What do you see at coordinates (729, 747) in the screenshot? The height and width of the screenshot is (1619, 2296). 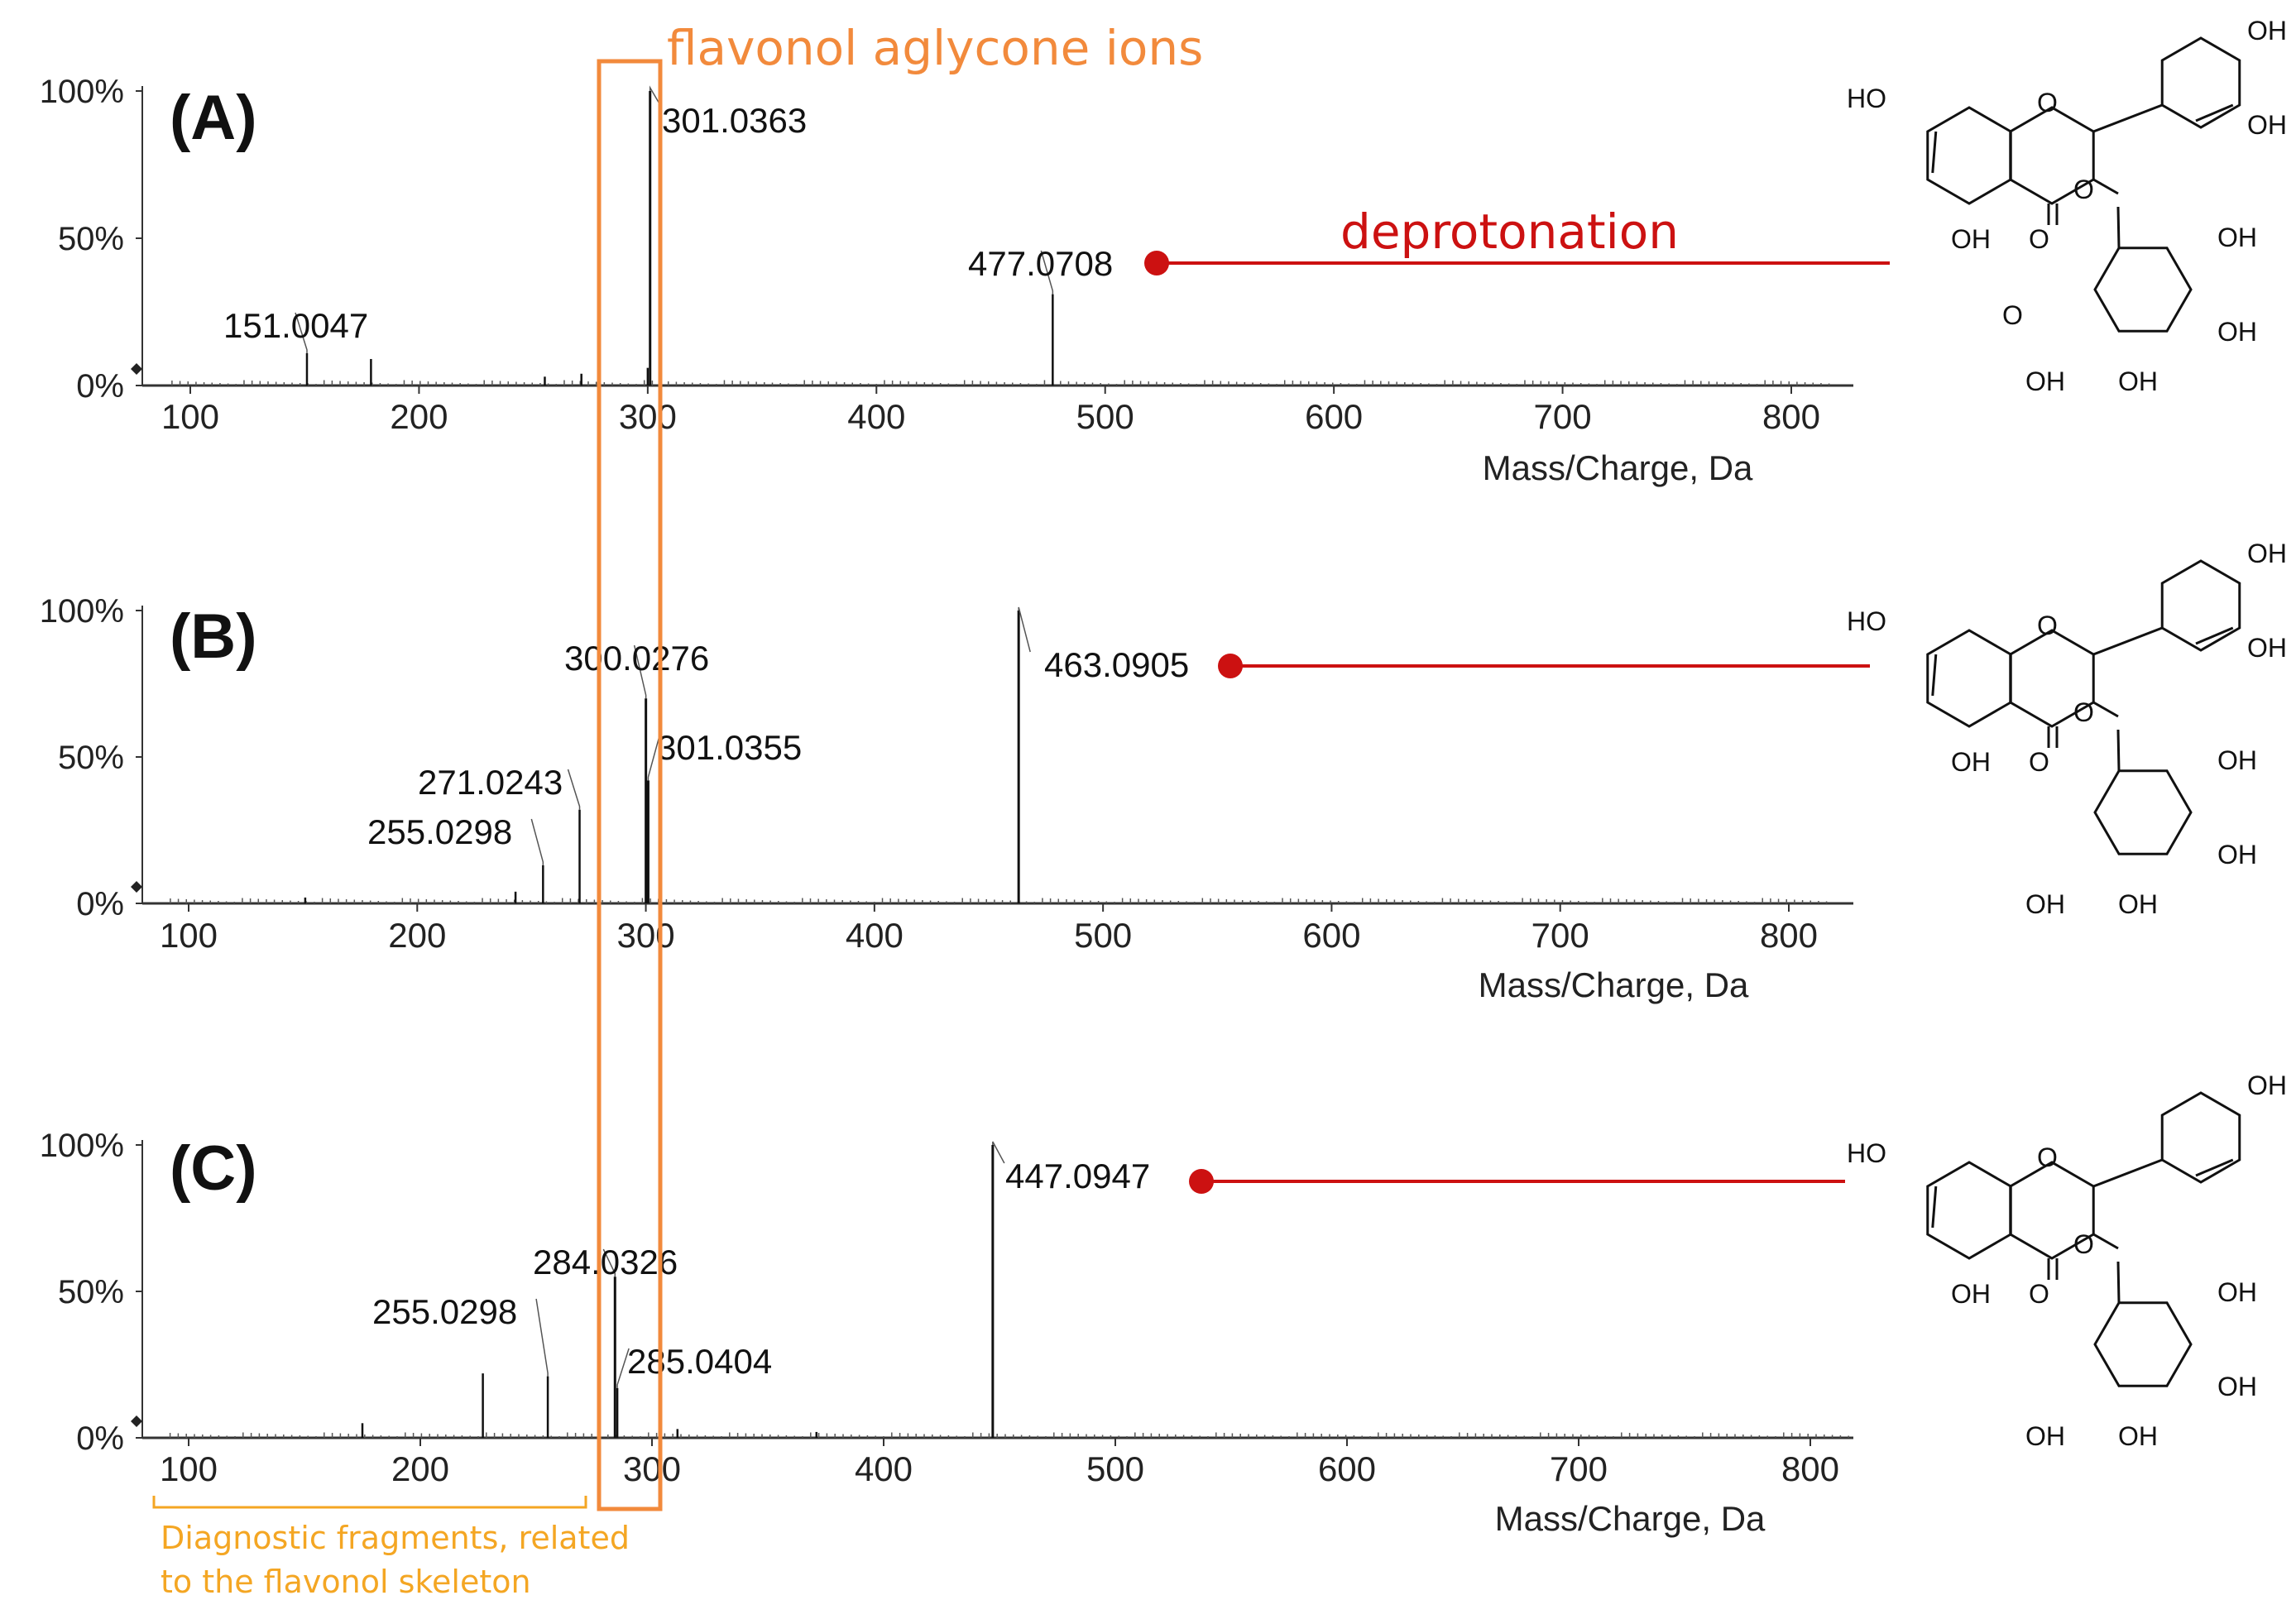 I see `peak-label: 301.0355` at bounding box center [729, 747].